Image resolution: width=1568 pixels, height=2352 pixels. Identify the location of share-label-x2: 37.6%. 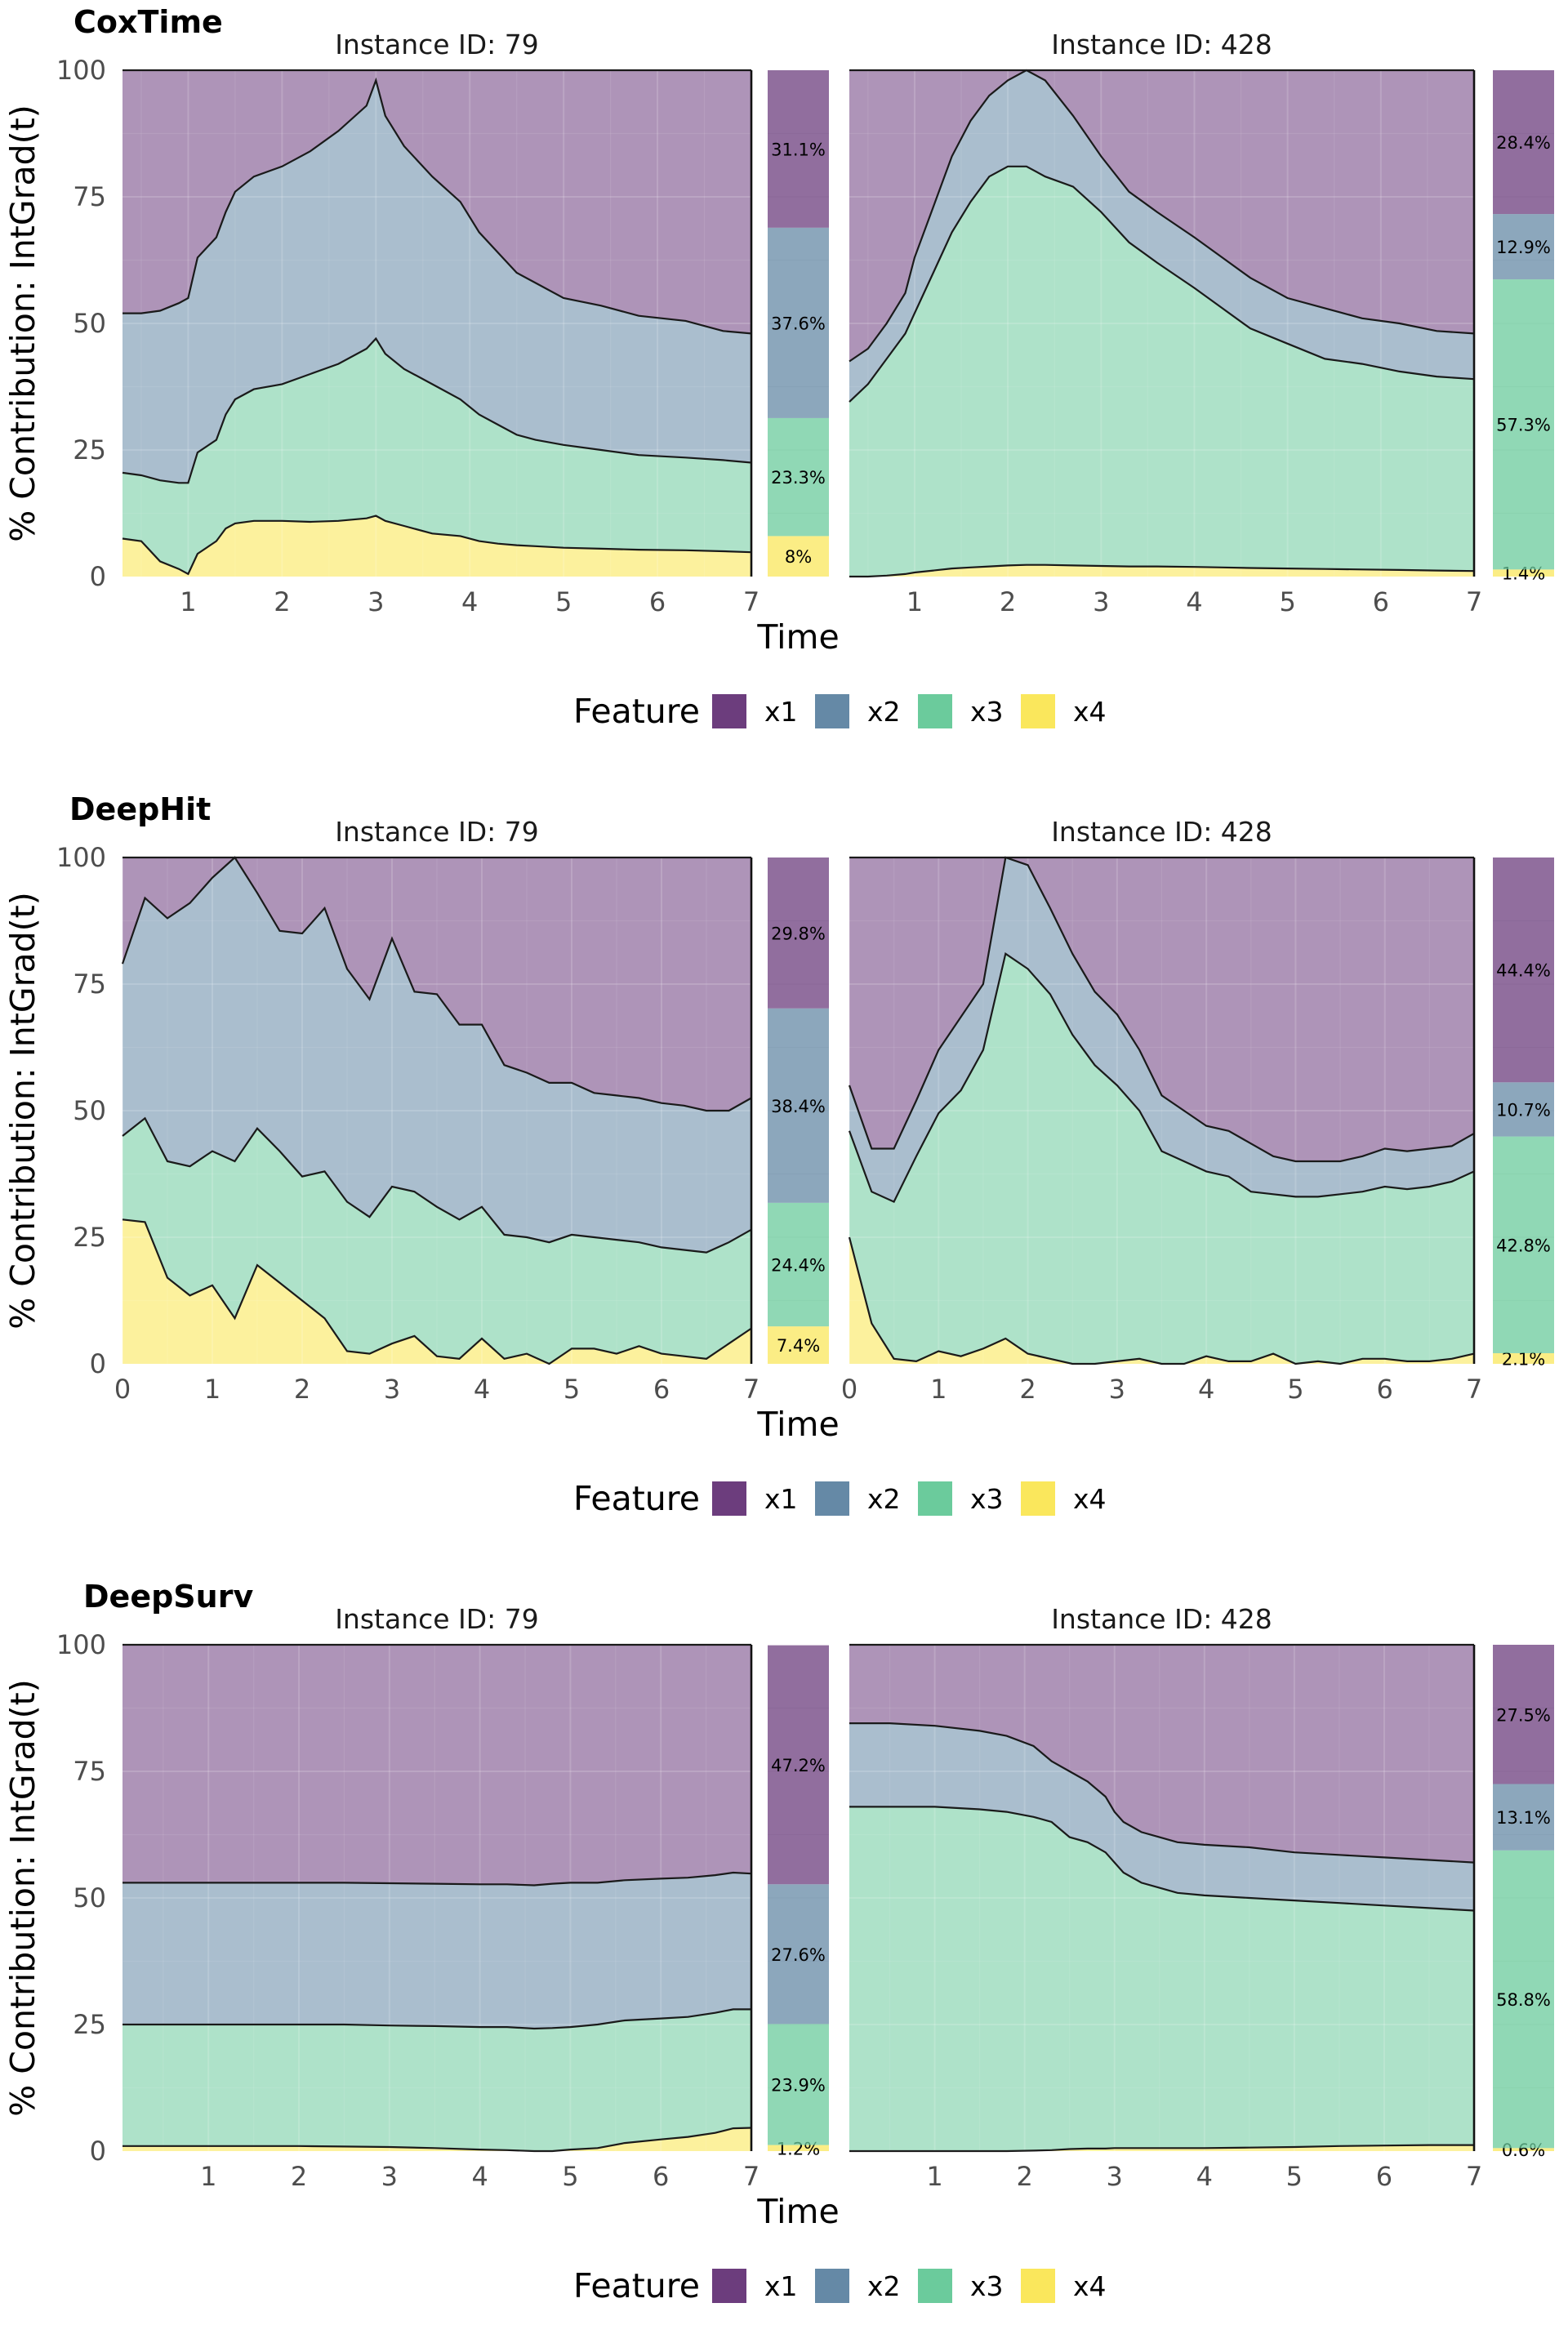
(798, 323).